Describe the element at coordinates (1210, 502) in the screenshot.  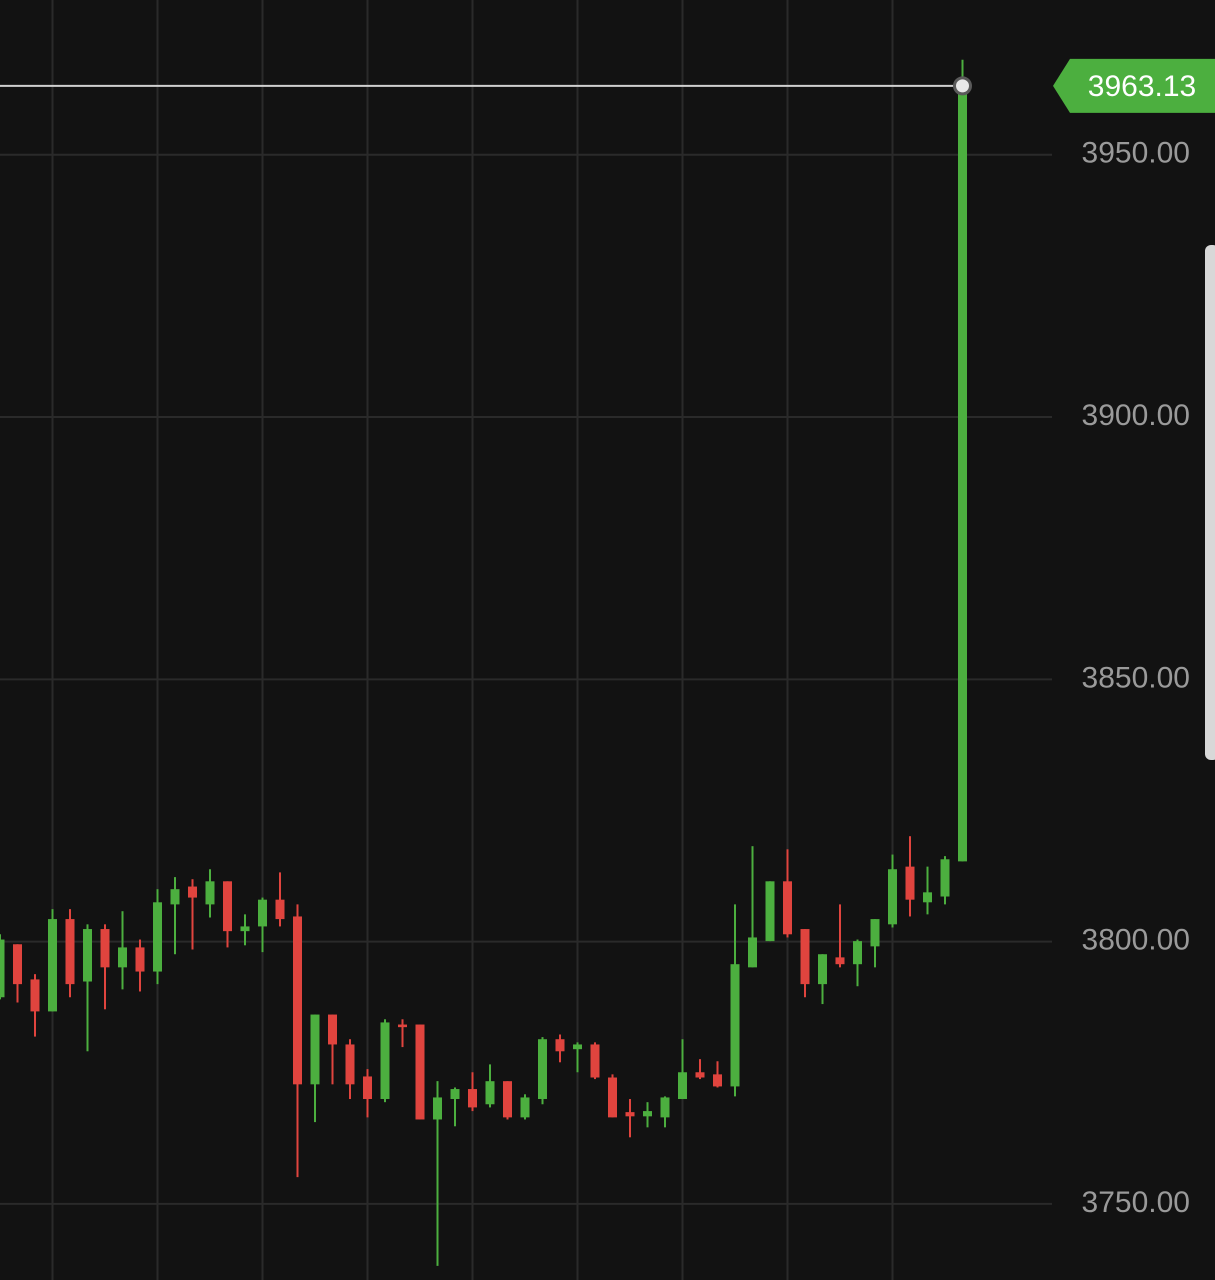
I see `scrollbar` at that location.